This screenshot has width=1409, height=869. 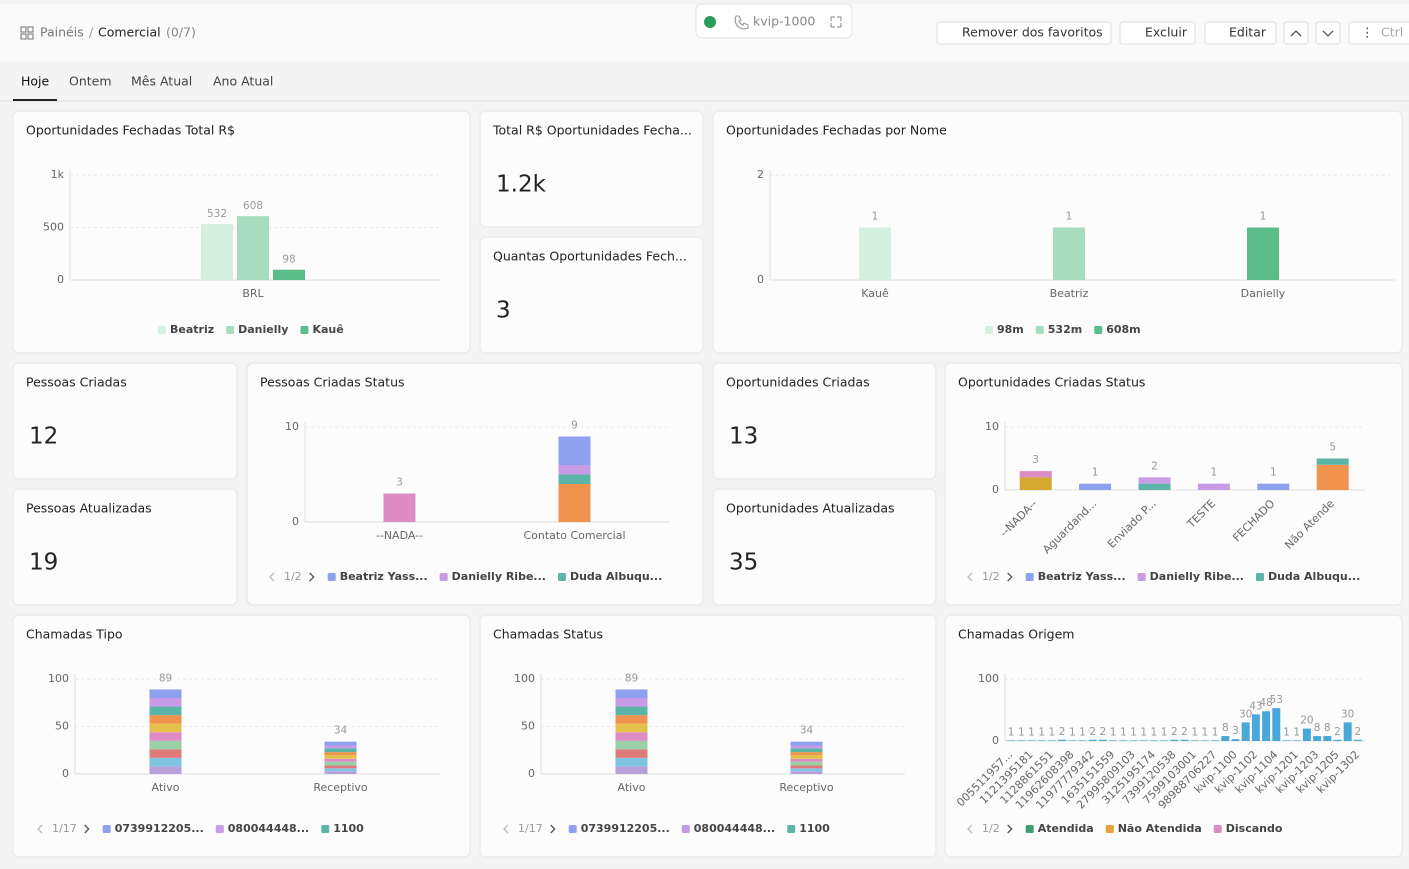 I want to click on legend-label: 98m, so click(x=1010, y=329).